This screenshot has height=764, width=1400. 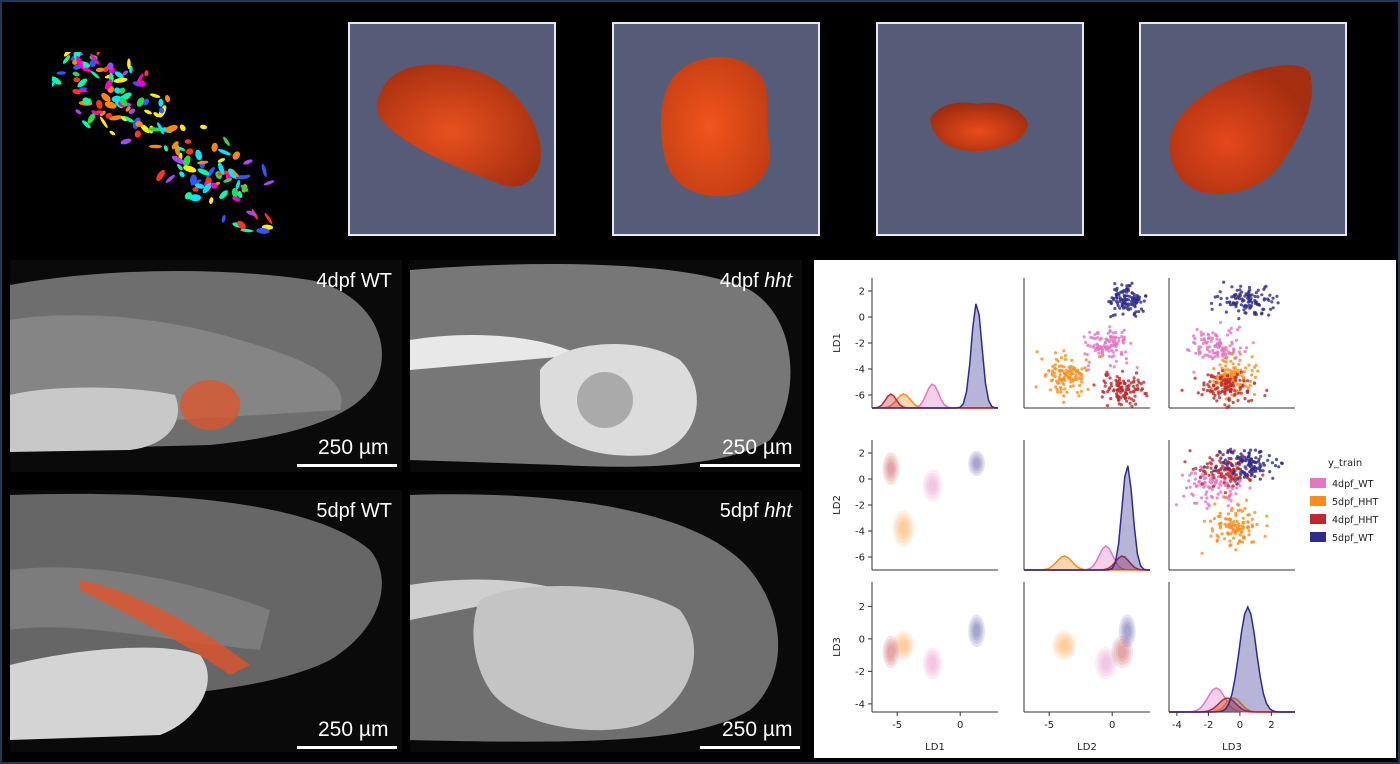 I want to click on micrograph-4dpf-hht: 4dpf hht 250 µm, so click(x=606, y=366).